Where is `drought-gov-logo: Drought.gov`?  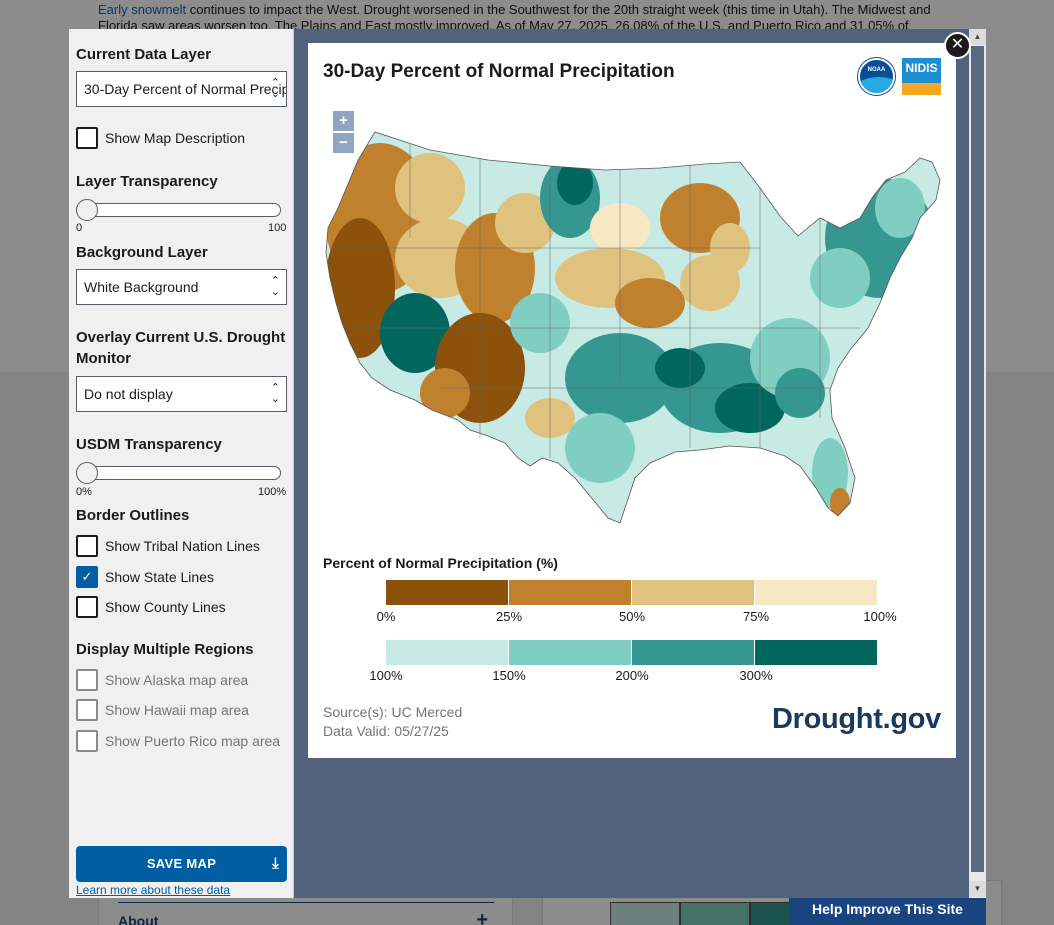
drought-gov-logo: Drought.gov is located at coordinates (856, 719).